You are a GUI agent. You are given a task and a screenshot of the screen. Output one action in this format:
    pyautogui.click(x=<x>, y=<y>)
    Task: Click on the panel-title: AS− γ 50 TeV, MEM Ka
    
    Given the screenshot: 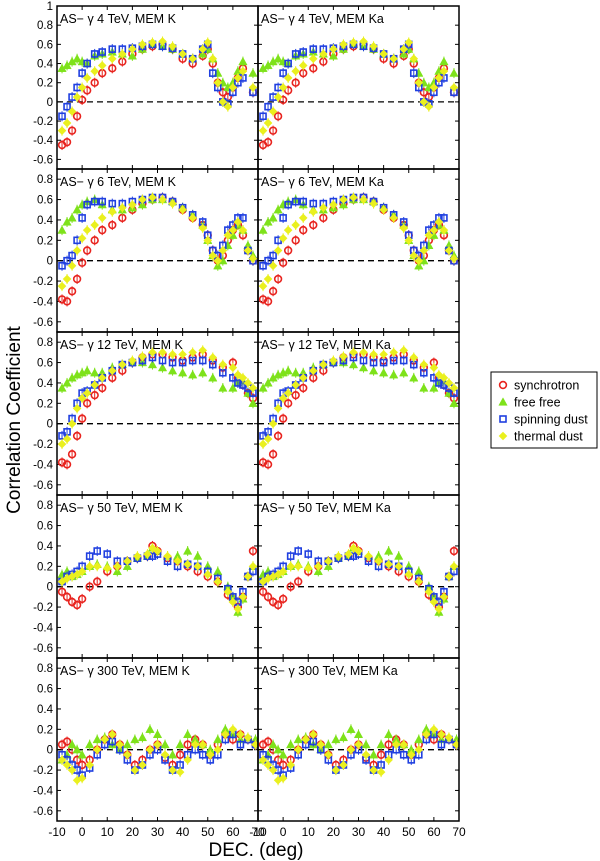 What is the action you would take?
    pyautogui.click(x=326, y=508)
    